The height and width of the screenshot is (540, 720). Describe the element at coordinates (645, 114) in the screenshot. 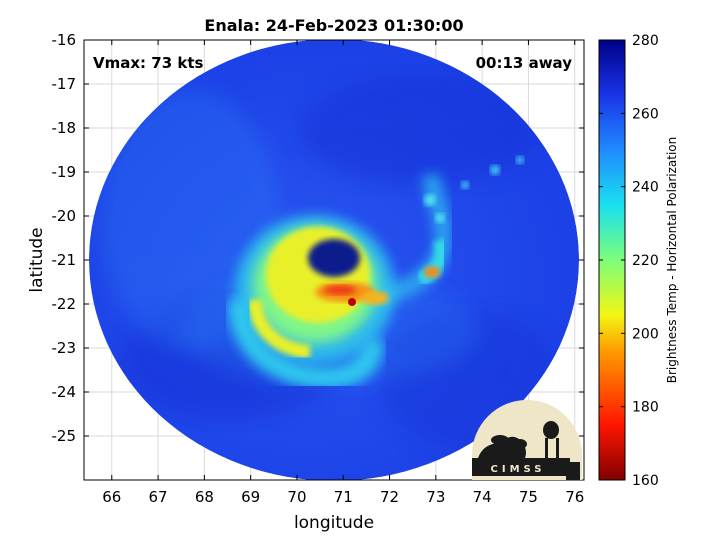

I see `colorbar-tick-label: 260` at that location.